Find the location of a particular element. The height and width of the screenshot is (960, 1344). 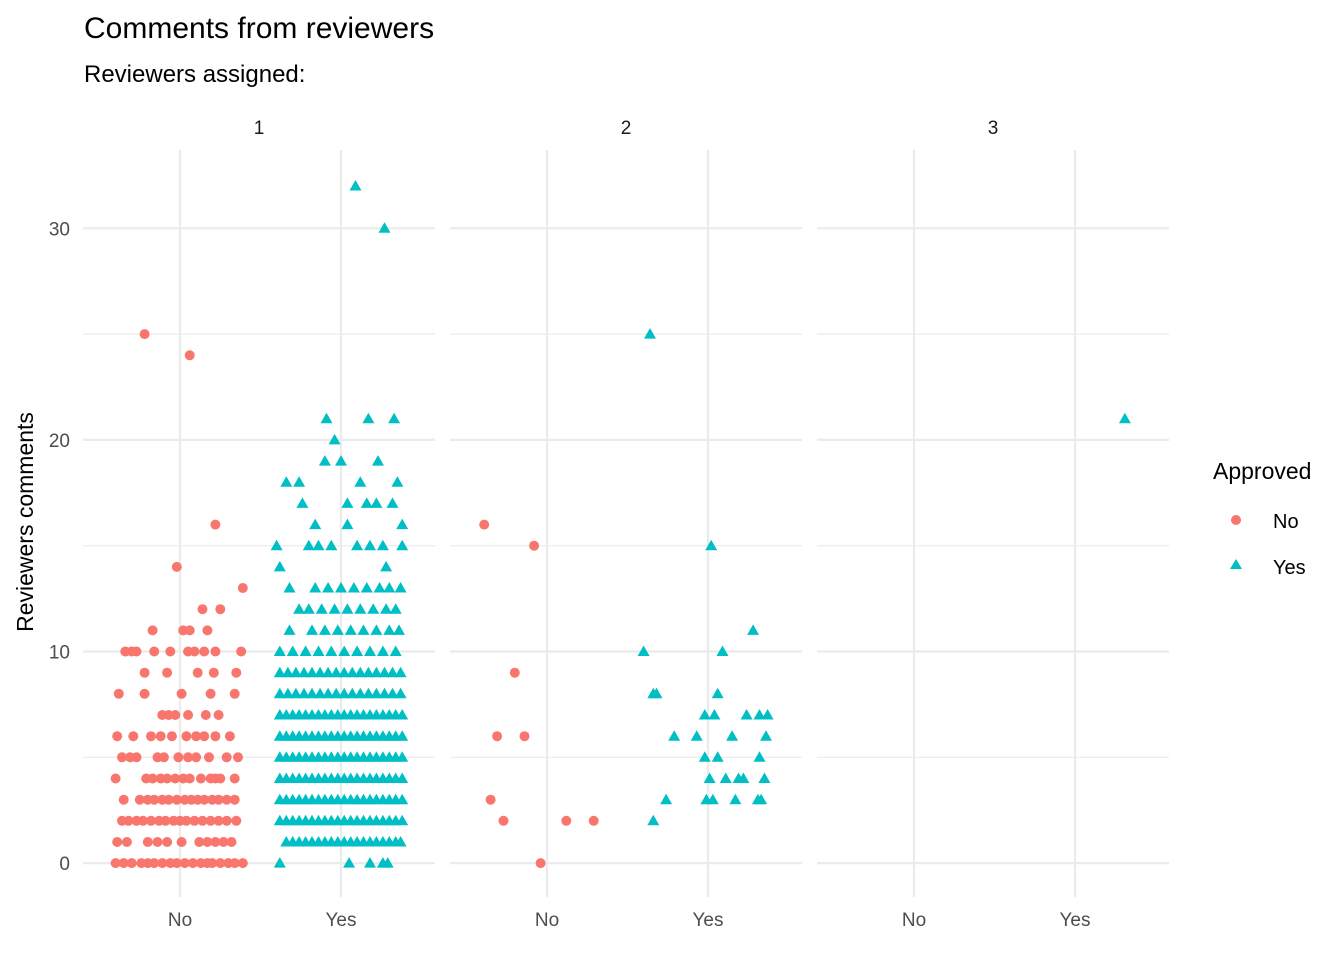

x-tick-label: No is located at coordinates (180, 920).